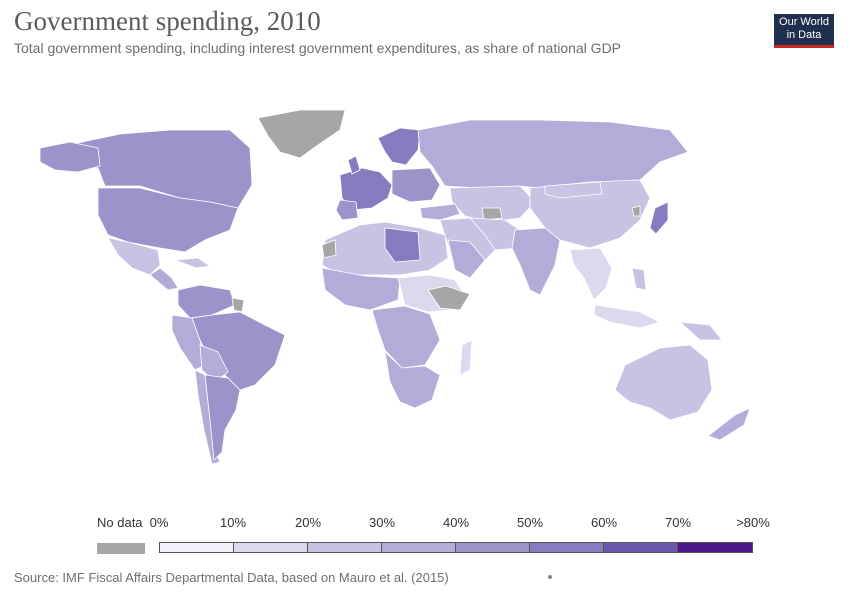  Describe the element at coordinates (636, 211) in the screenshot. I see `region-north-korea` at that location.